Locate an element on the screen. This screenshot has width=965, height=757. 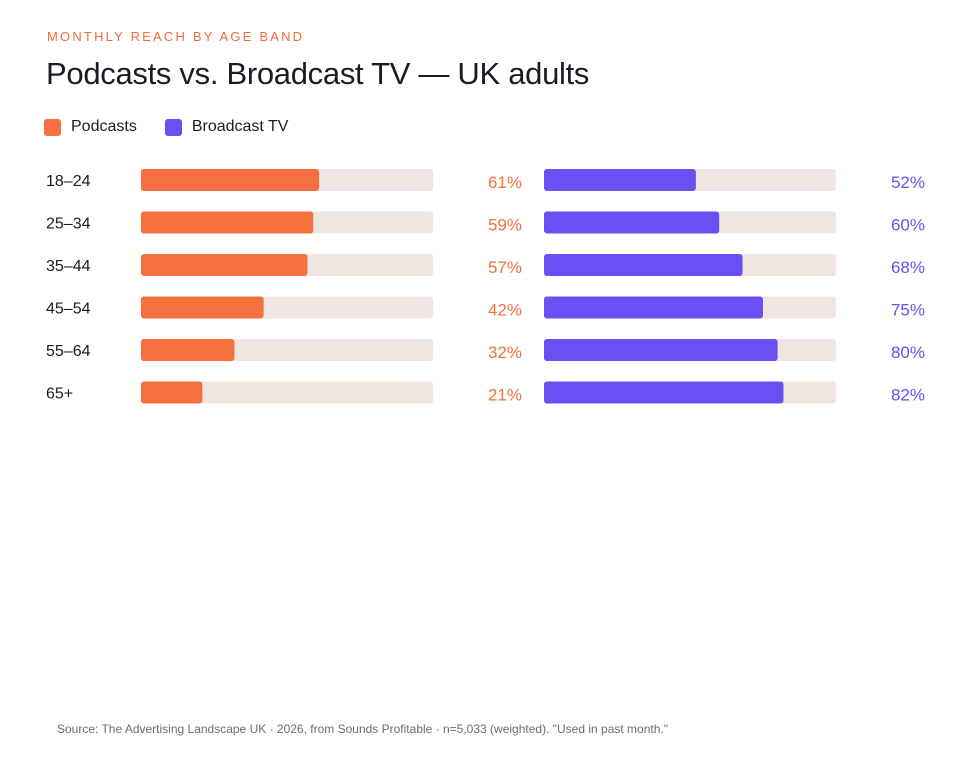
value-label-broadcast-tv: 68% is located at coordinates (908, 267).